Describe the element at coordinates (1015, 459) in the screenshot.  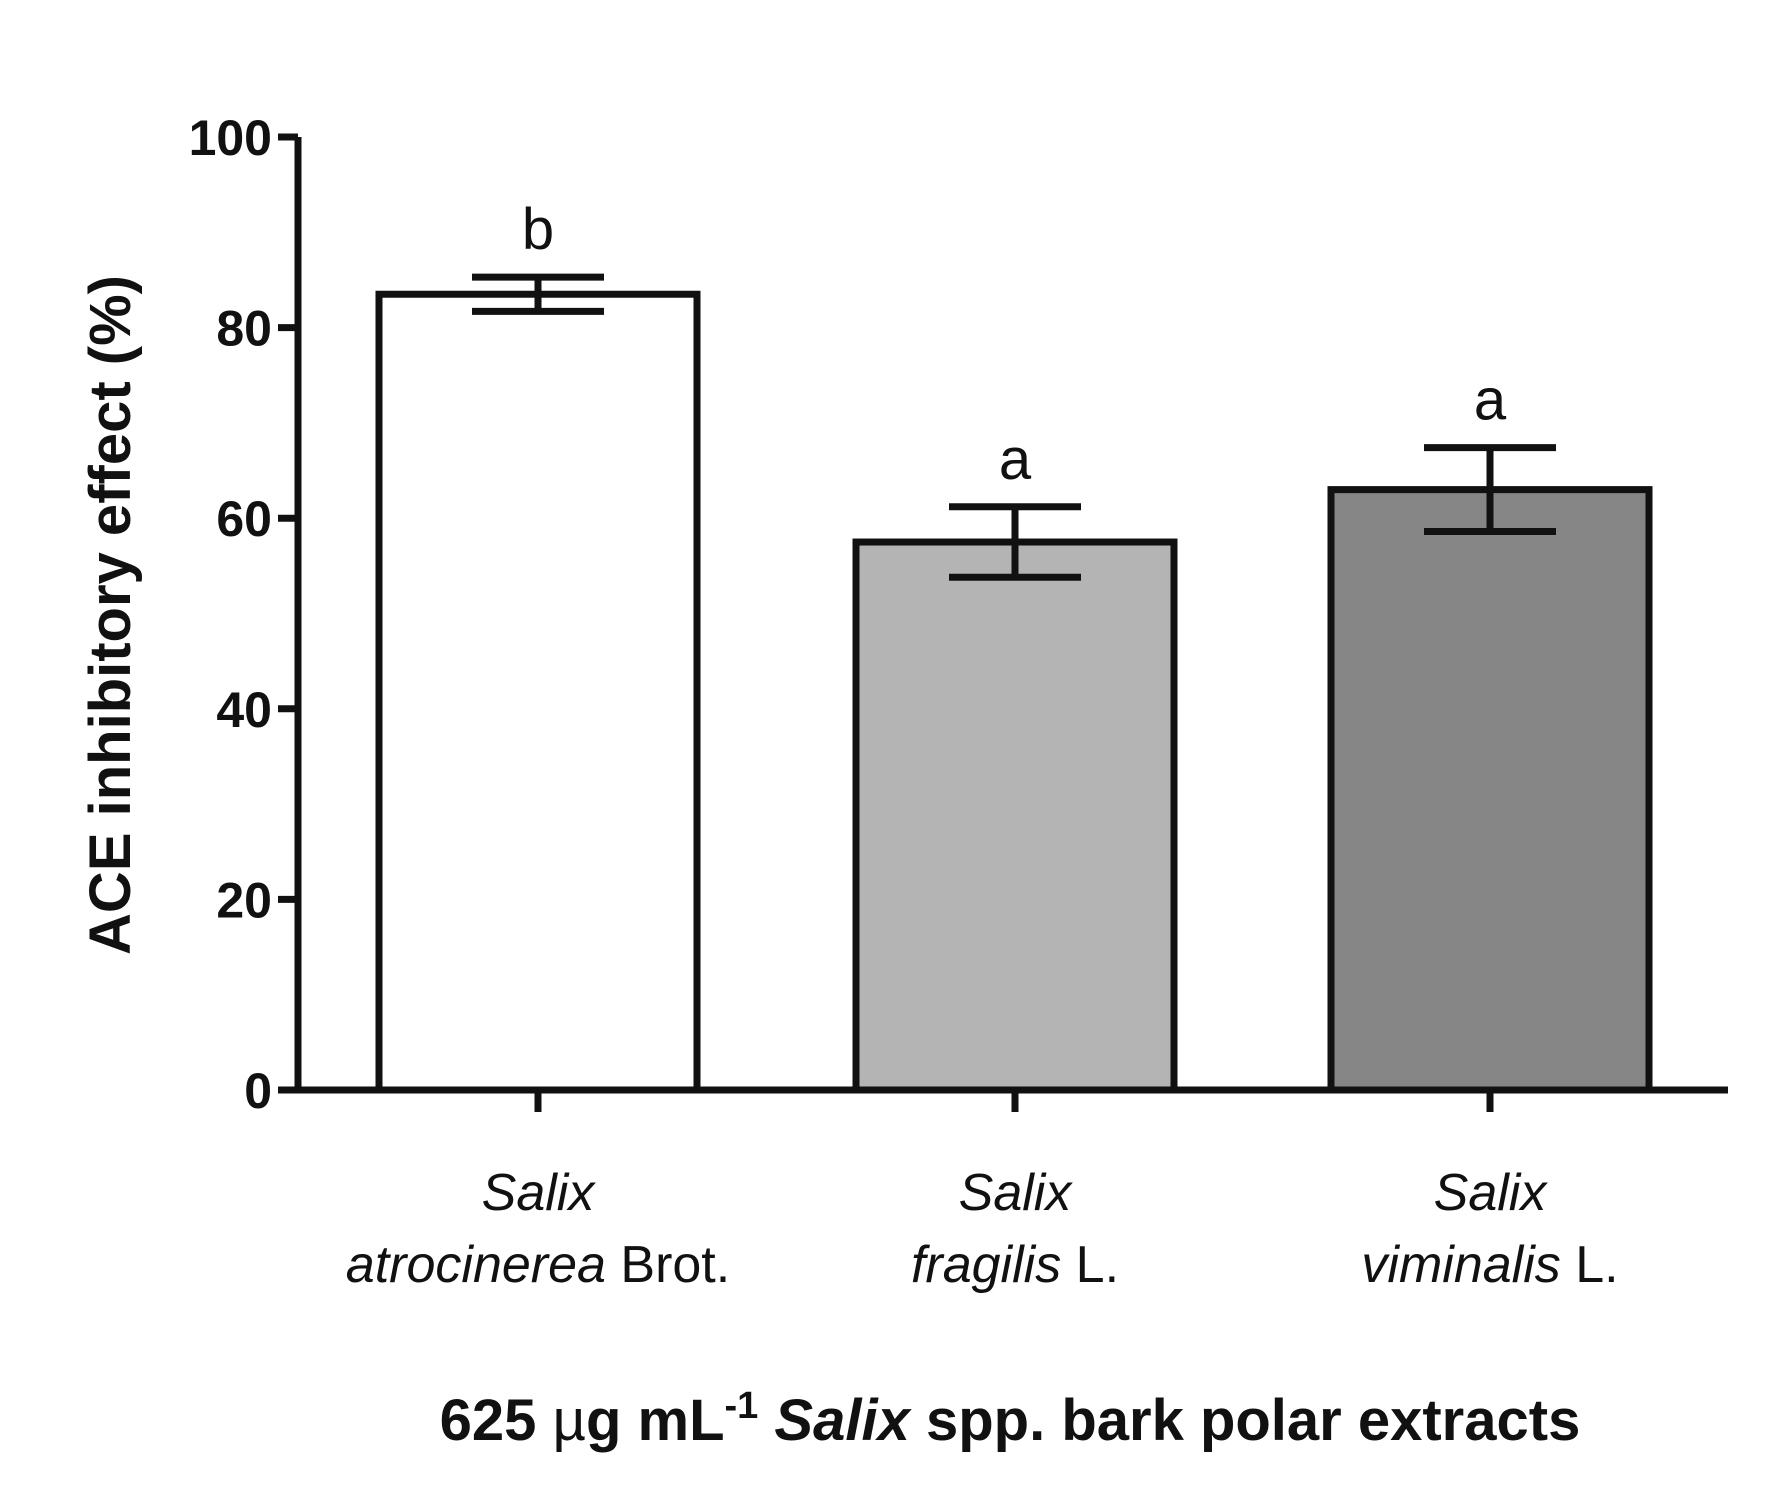
I see `significance-label-2: a` at that location.